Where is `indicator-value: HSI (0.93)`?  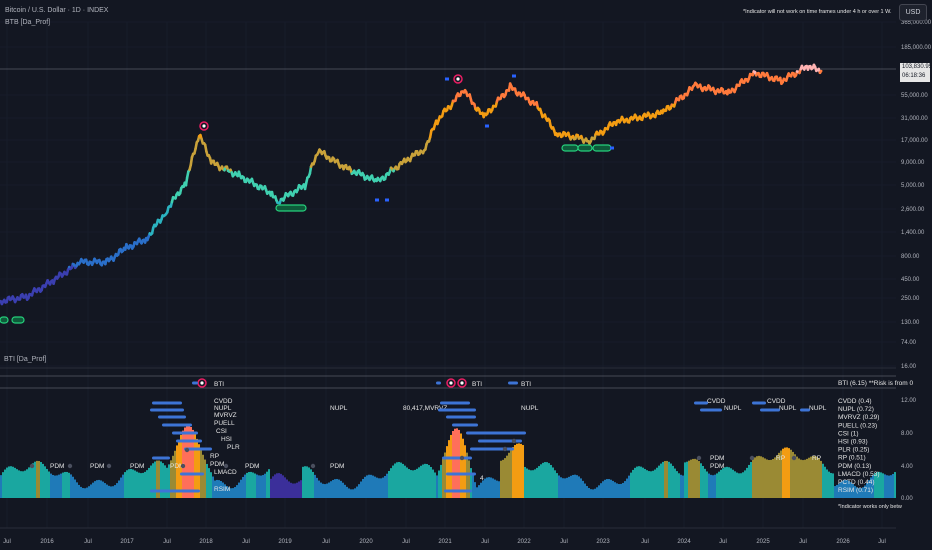
indicator-value: HSI (0.93) is located at coordinates (853, 442).